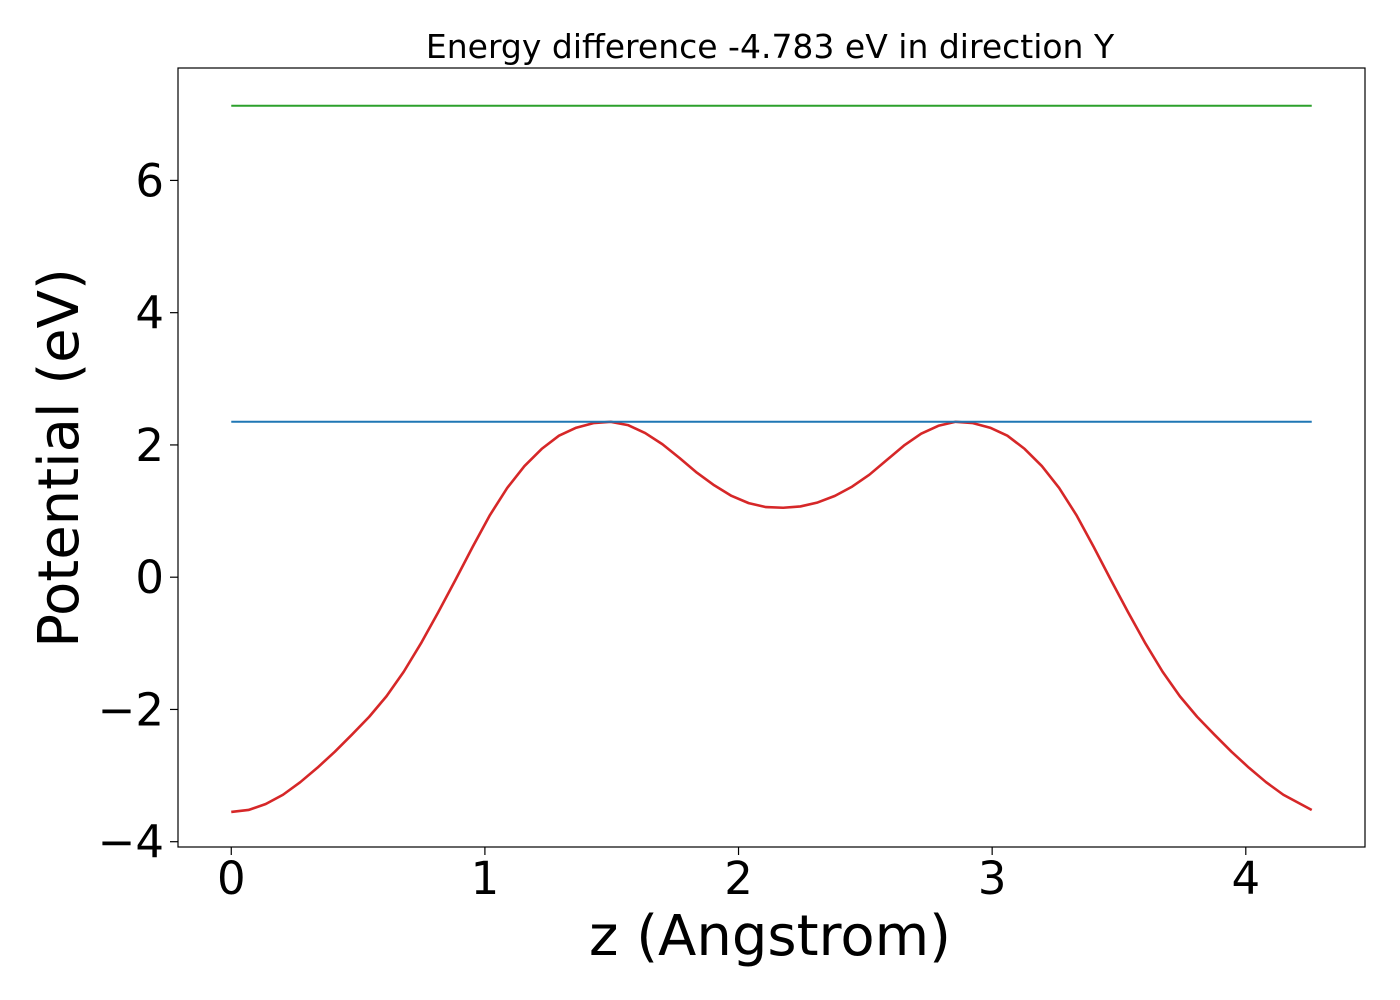  What do you see at coordinates (149, 180) in the screenshot?
I see `y-tick-label: 6` at bounding box center [149, 180].